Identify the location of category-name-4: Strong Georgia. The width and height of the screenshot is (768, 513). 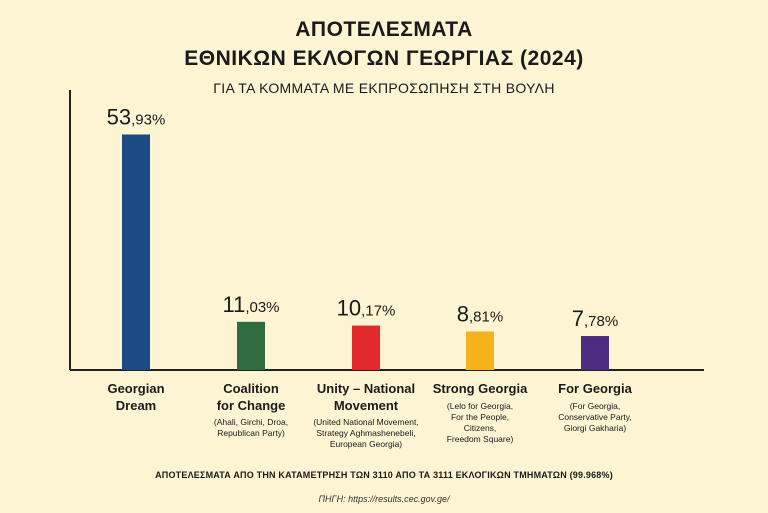
(480, 388).